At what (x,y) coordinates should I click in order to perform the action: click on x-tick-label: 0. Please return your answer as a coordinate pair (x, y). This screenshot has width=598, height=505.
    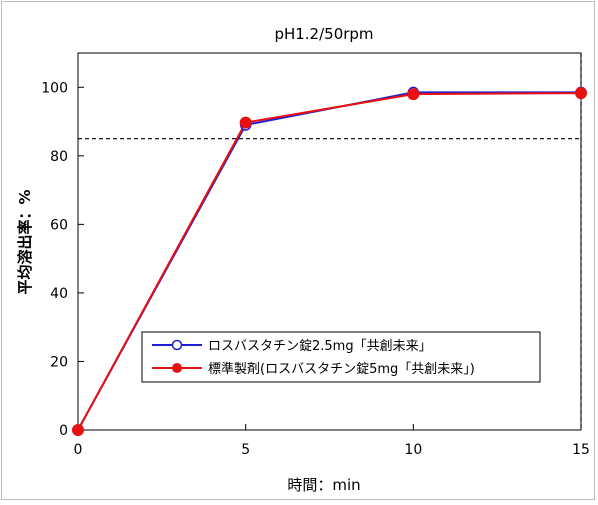
    Looking at the image, I should click on (78, 450).